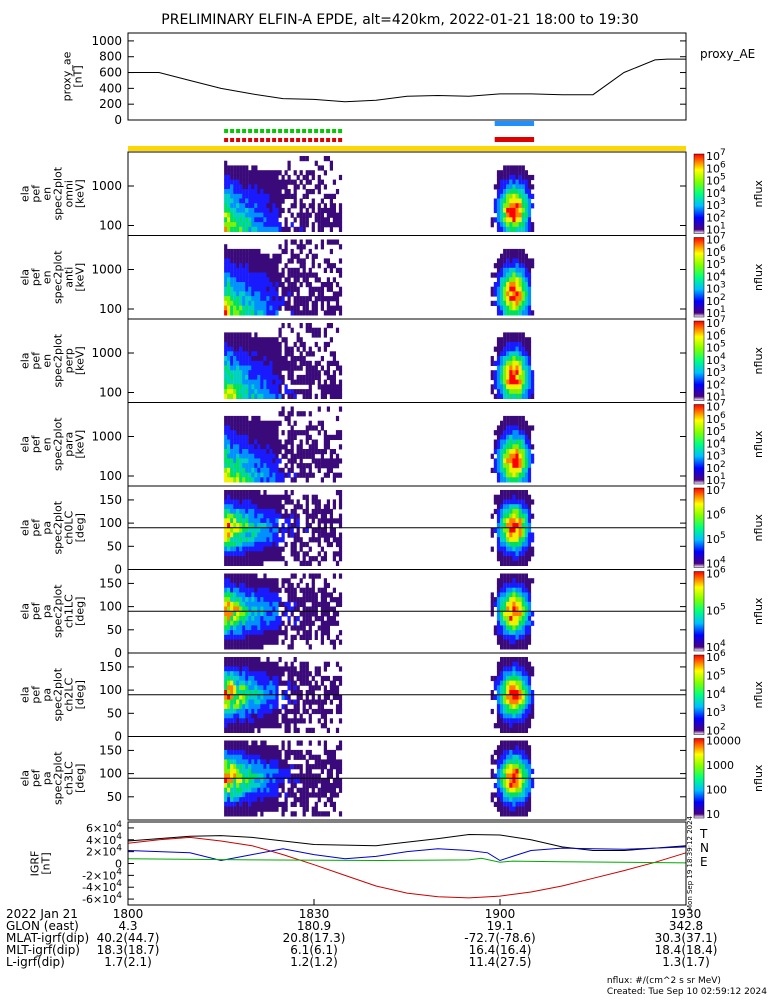 The image size is (775, 1000). What do you see at coordinates (110, 690) in the screenshot?
I see `spec-tick-label: 100` at bounding box center [110, 690].